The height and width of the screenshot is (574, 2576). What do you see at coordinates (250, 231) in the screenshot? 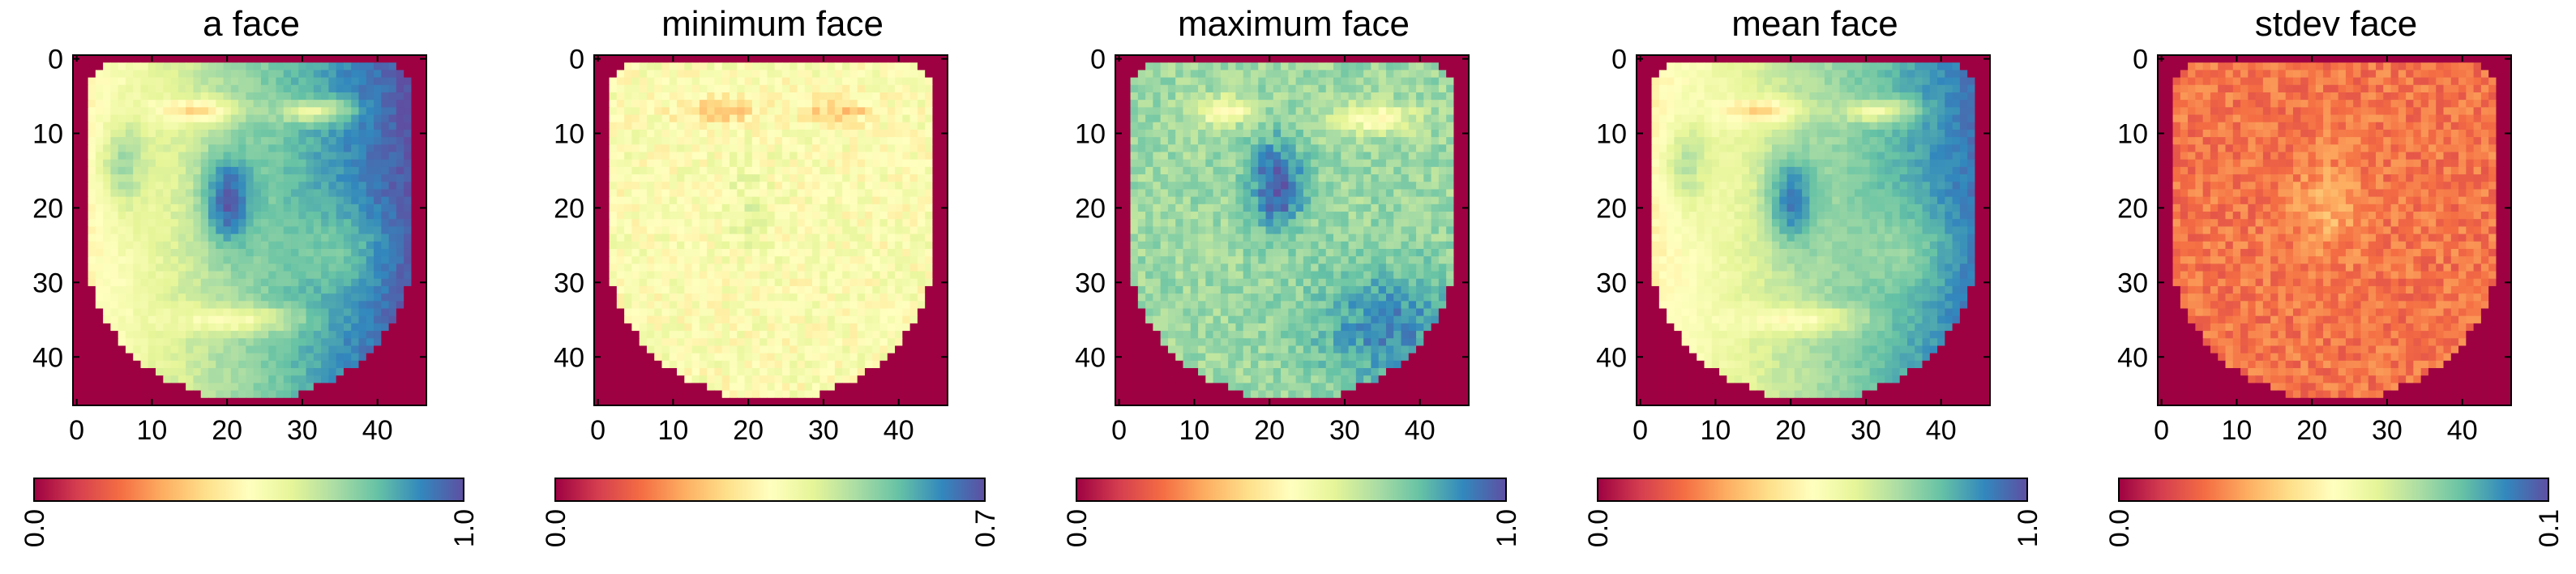
I see `heatmap-cells` at bounding box center [250, 231].